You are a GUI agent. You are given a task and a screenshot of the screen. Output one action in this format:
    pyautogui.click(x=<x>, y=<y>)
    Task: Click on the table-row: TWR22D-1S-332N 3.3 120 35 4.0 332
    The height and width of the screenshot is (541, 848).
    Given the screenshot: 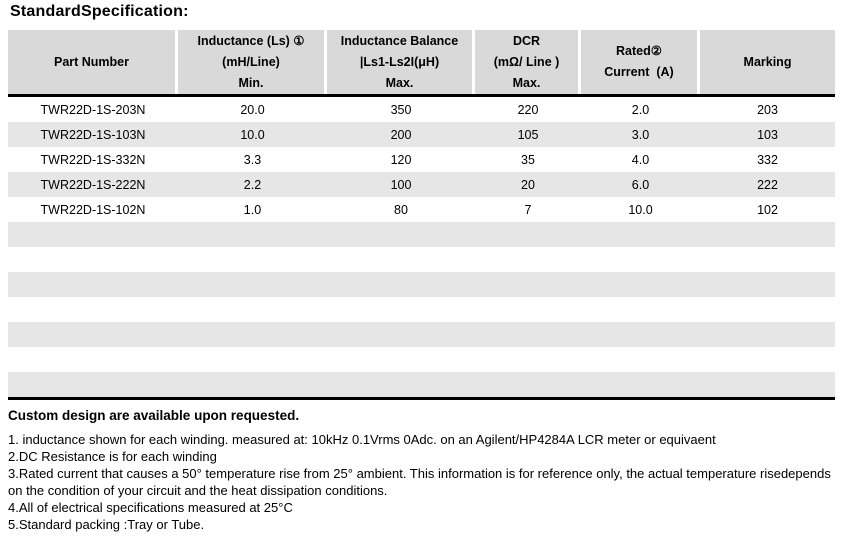 What is the action you would take?
    pyautogui.click(x=421, y=159)
    